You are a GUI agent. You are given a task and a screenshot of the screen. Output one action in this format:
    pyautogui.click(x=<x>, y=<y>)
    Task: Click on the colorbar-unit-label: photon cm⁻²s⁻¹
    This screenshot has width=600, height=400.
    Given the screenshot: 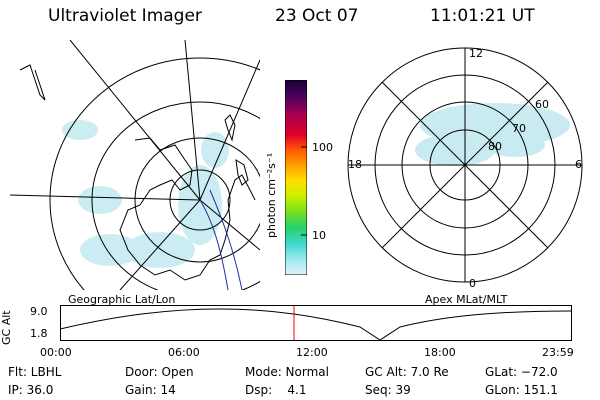 What is the action you would take?
    pyautogui.click(x=271, y=195)
    